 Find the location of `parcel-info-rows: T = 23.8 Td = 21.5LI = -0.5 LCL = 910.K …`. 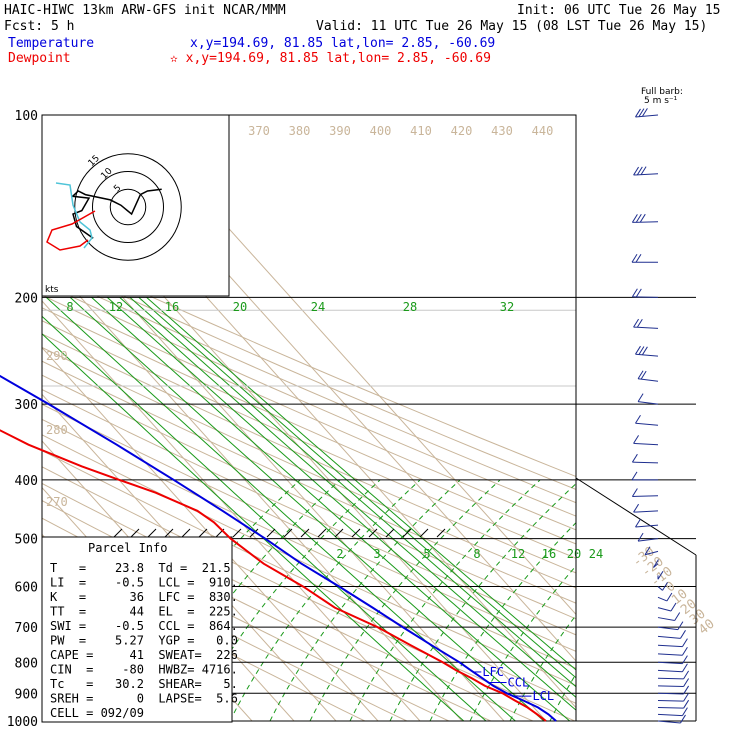

parcel-info-rows: T = 23.8 Td = 21.5LI = -0.5 LCL = 910.K … is located at coordinates (144, 640).